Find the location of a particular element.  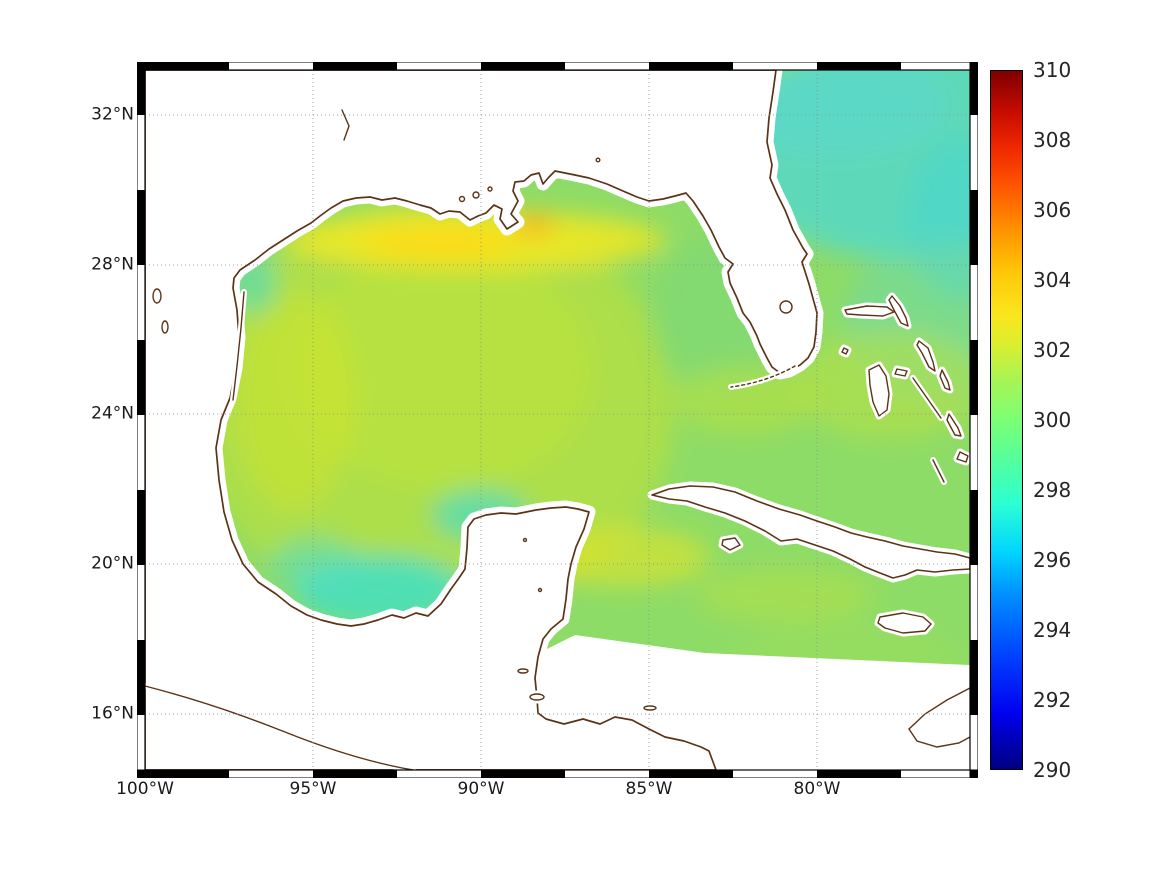

colorbar-tick-label: 310 is located at coordinates (1052, 70).